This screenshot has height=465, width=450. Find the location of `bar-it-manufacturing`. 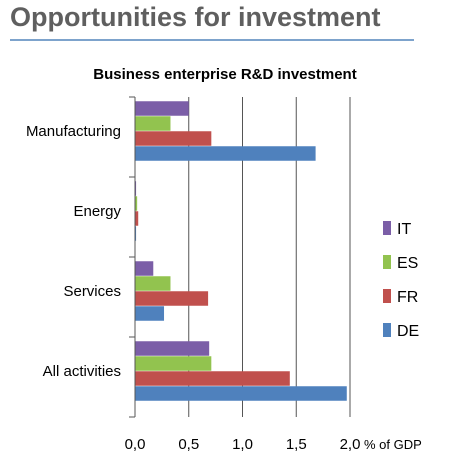

bar-it-manufacturing is located at coordinates (162, 108).